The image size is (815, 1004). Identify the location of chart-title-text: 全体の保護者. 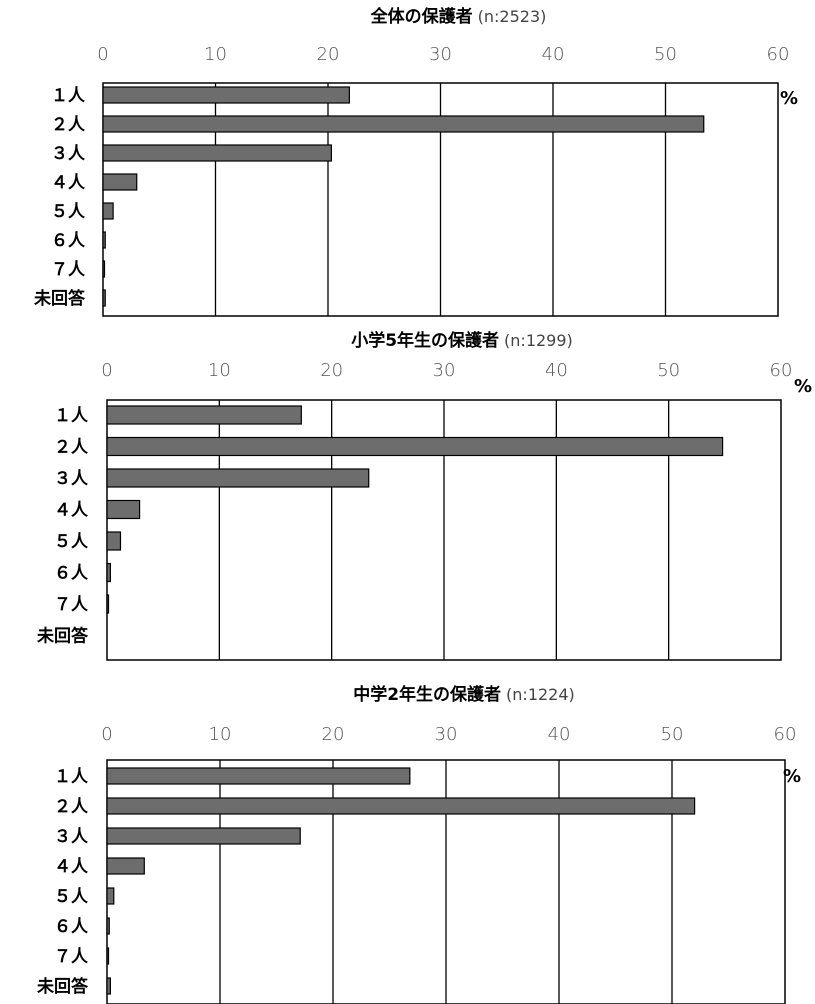
(421, 16).